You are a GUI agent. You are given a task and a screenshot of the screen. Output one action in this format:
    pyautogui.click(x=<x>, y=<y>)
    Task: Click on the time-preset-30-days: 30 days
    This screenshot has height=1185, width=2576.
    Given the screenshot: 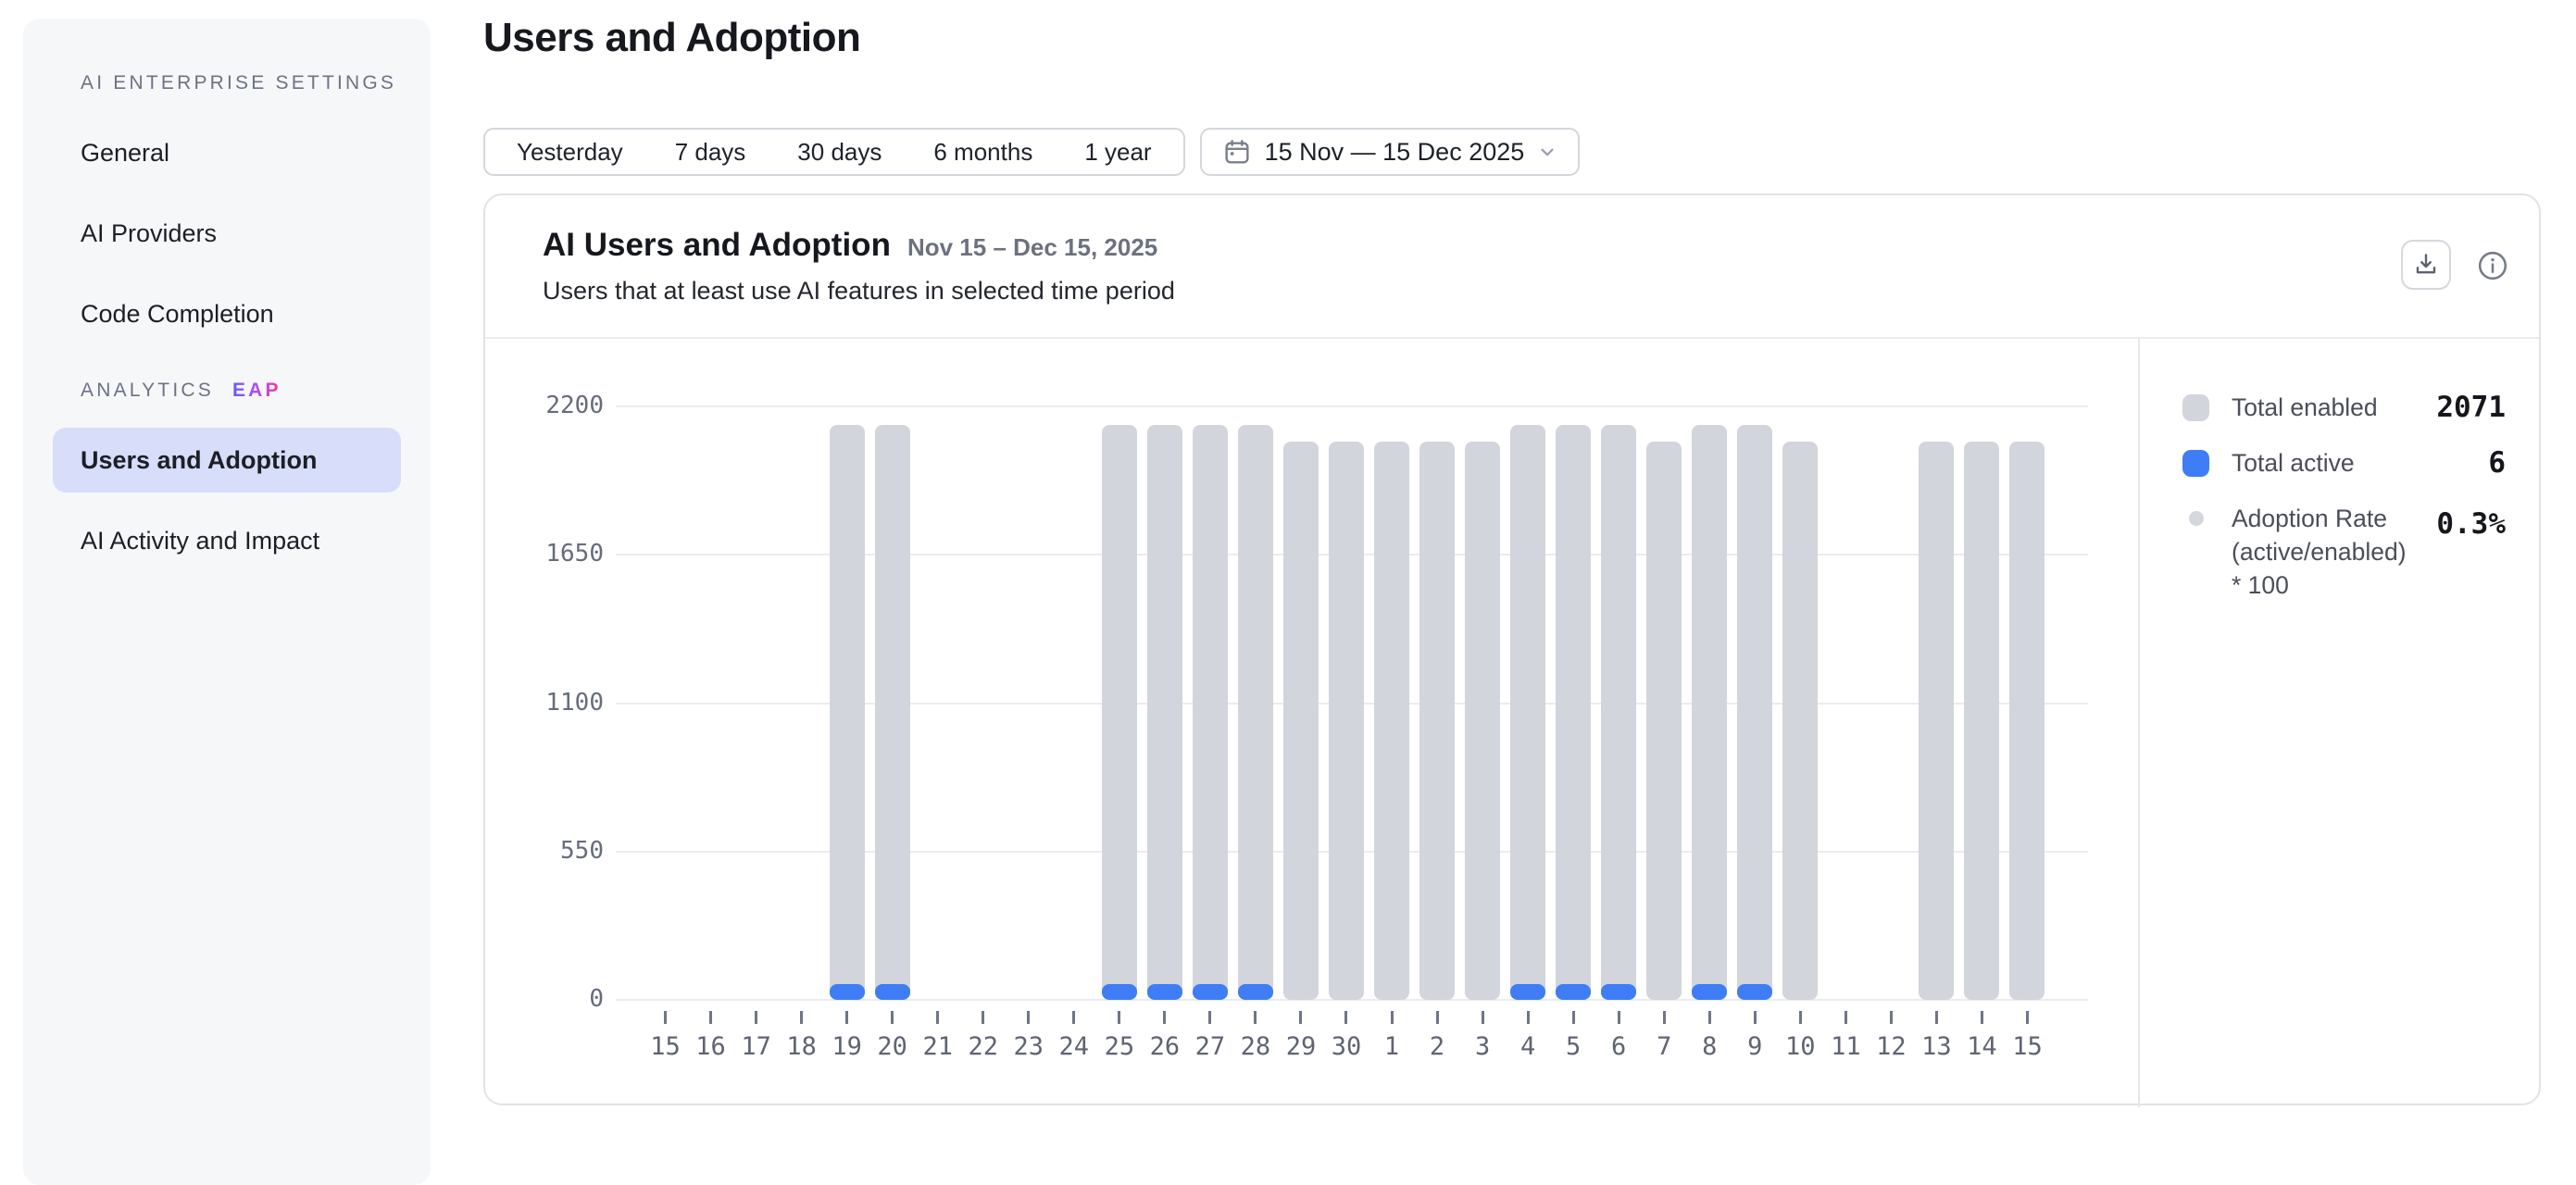 What is the action you would take?
    pyautogui.click(x=840, y=151)
    